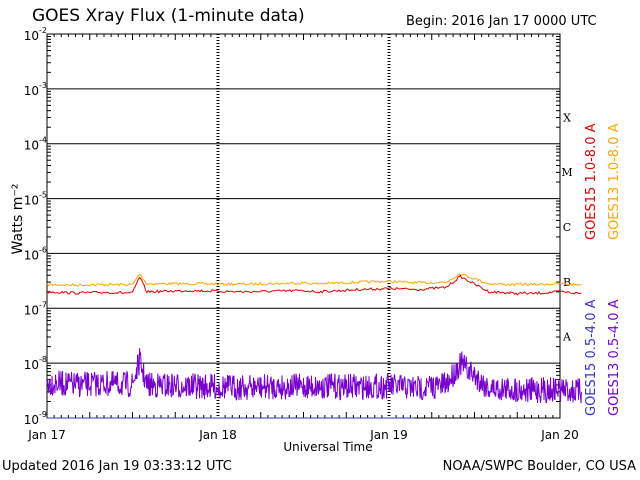 The height and width of the screenshot is (480, 640). I want to click on y-tick-exponent: -5, so click(43, 195).